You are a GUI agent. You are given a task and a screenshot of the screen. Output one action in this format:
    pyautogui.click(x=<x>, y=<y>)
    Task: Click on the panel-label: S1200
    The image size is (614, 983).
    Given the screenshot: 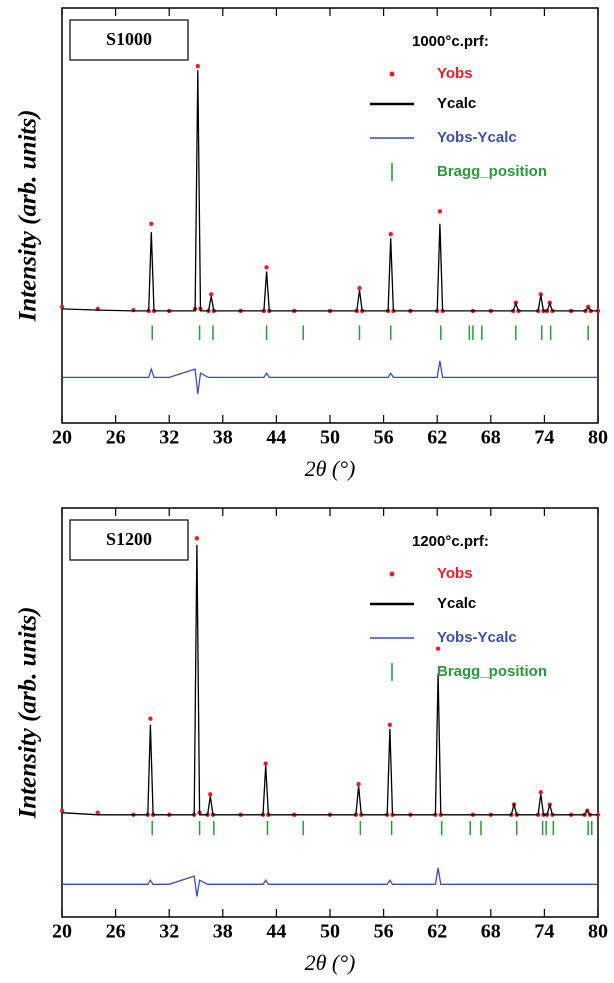 What is the action you would take?
    pyautogui.click(x=129, y=539)
    